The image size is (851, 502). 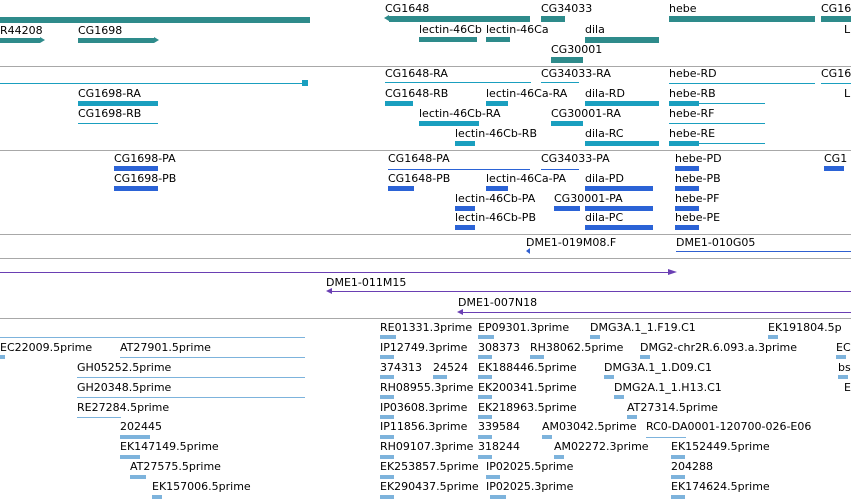 I want to click on gene-bar-hebe, so click(x=742, y=19).